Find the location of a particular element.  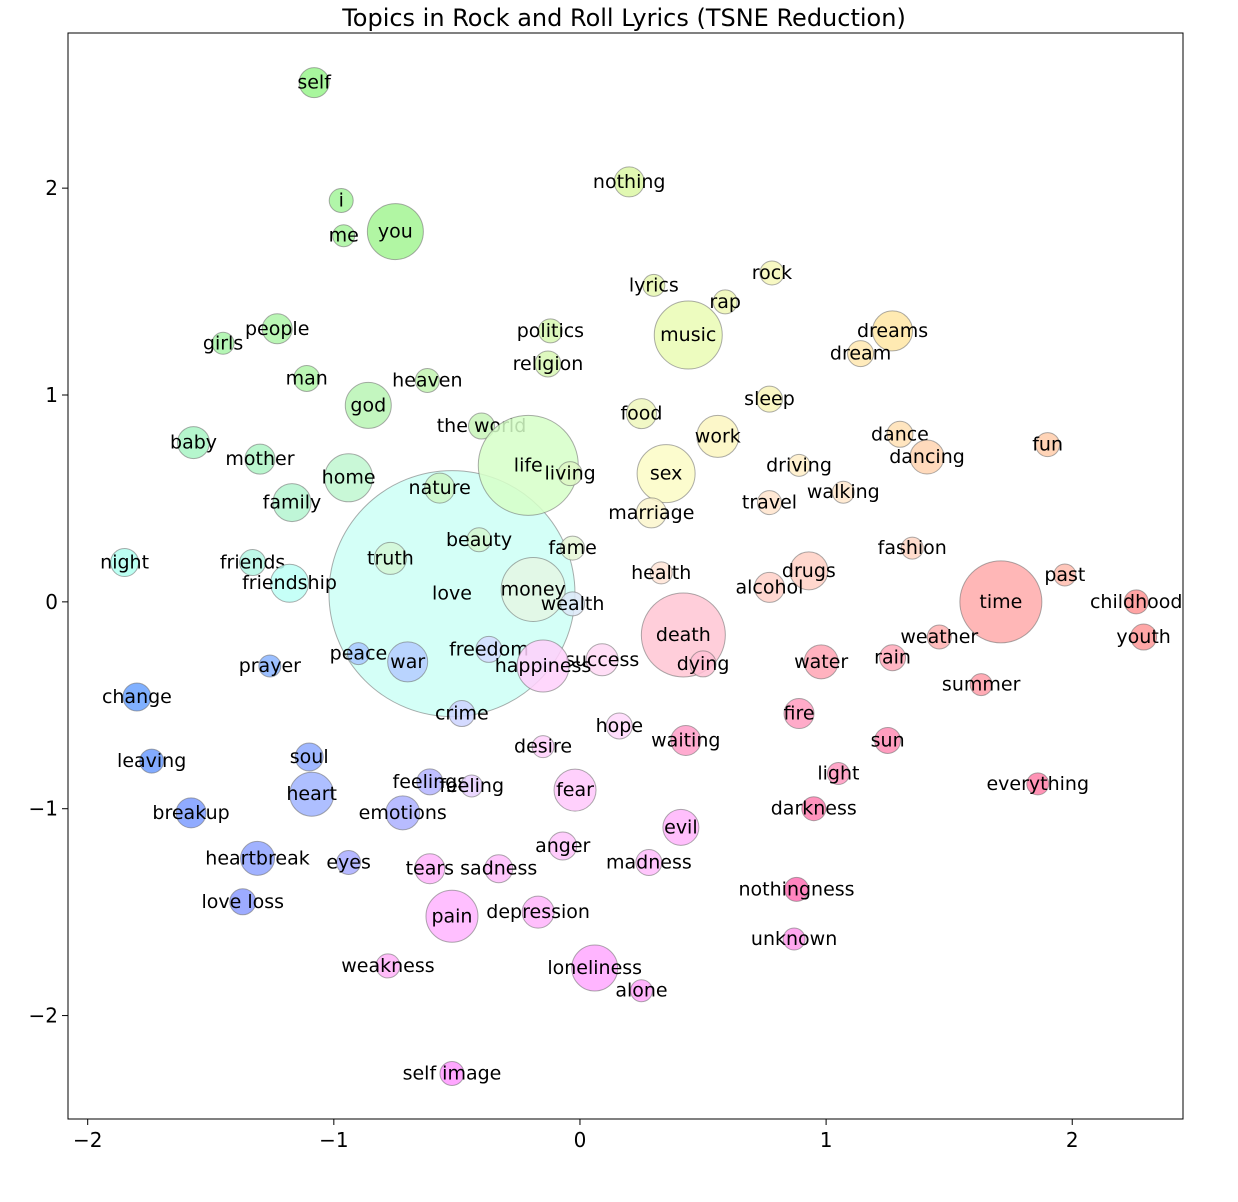

bubble-point: fashion is located at coordinates (912, 548).